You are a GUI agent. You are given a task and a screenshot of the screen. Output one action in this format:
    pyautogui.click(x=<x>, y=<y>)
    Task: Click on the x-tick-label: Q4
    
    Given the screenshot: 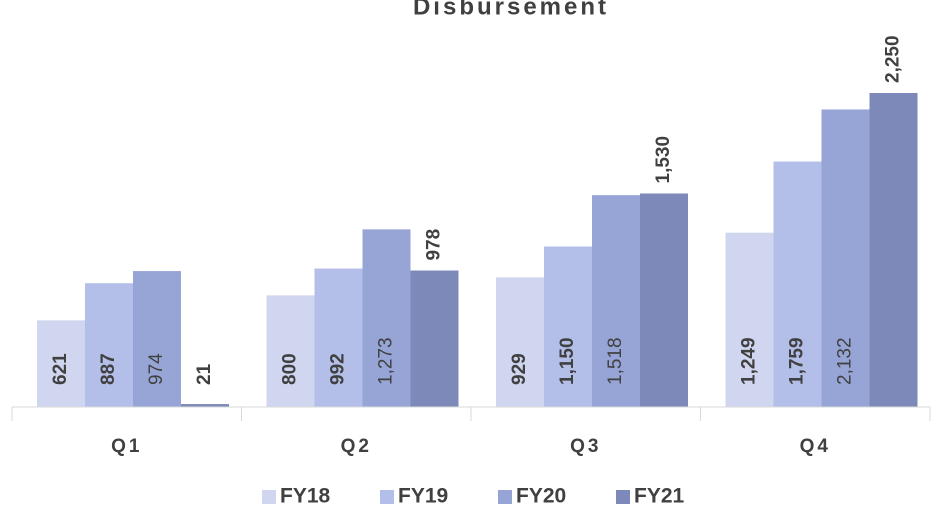 What is the action you would take?
    pyautogui.click(x=815, y=446)
    